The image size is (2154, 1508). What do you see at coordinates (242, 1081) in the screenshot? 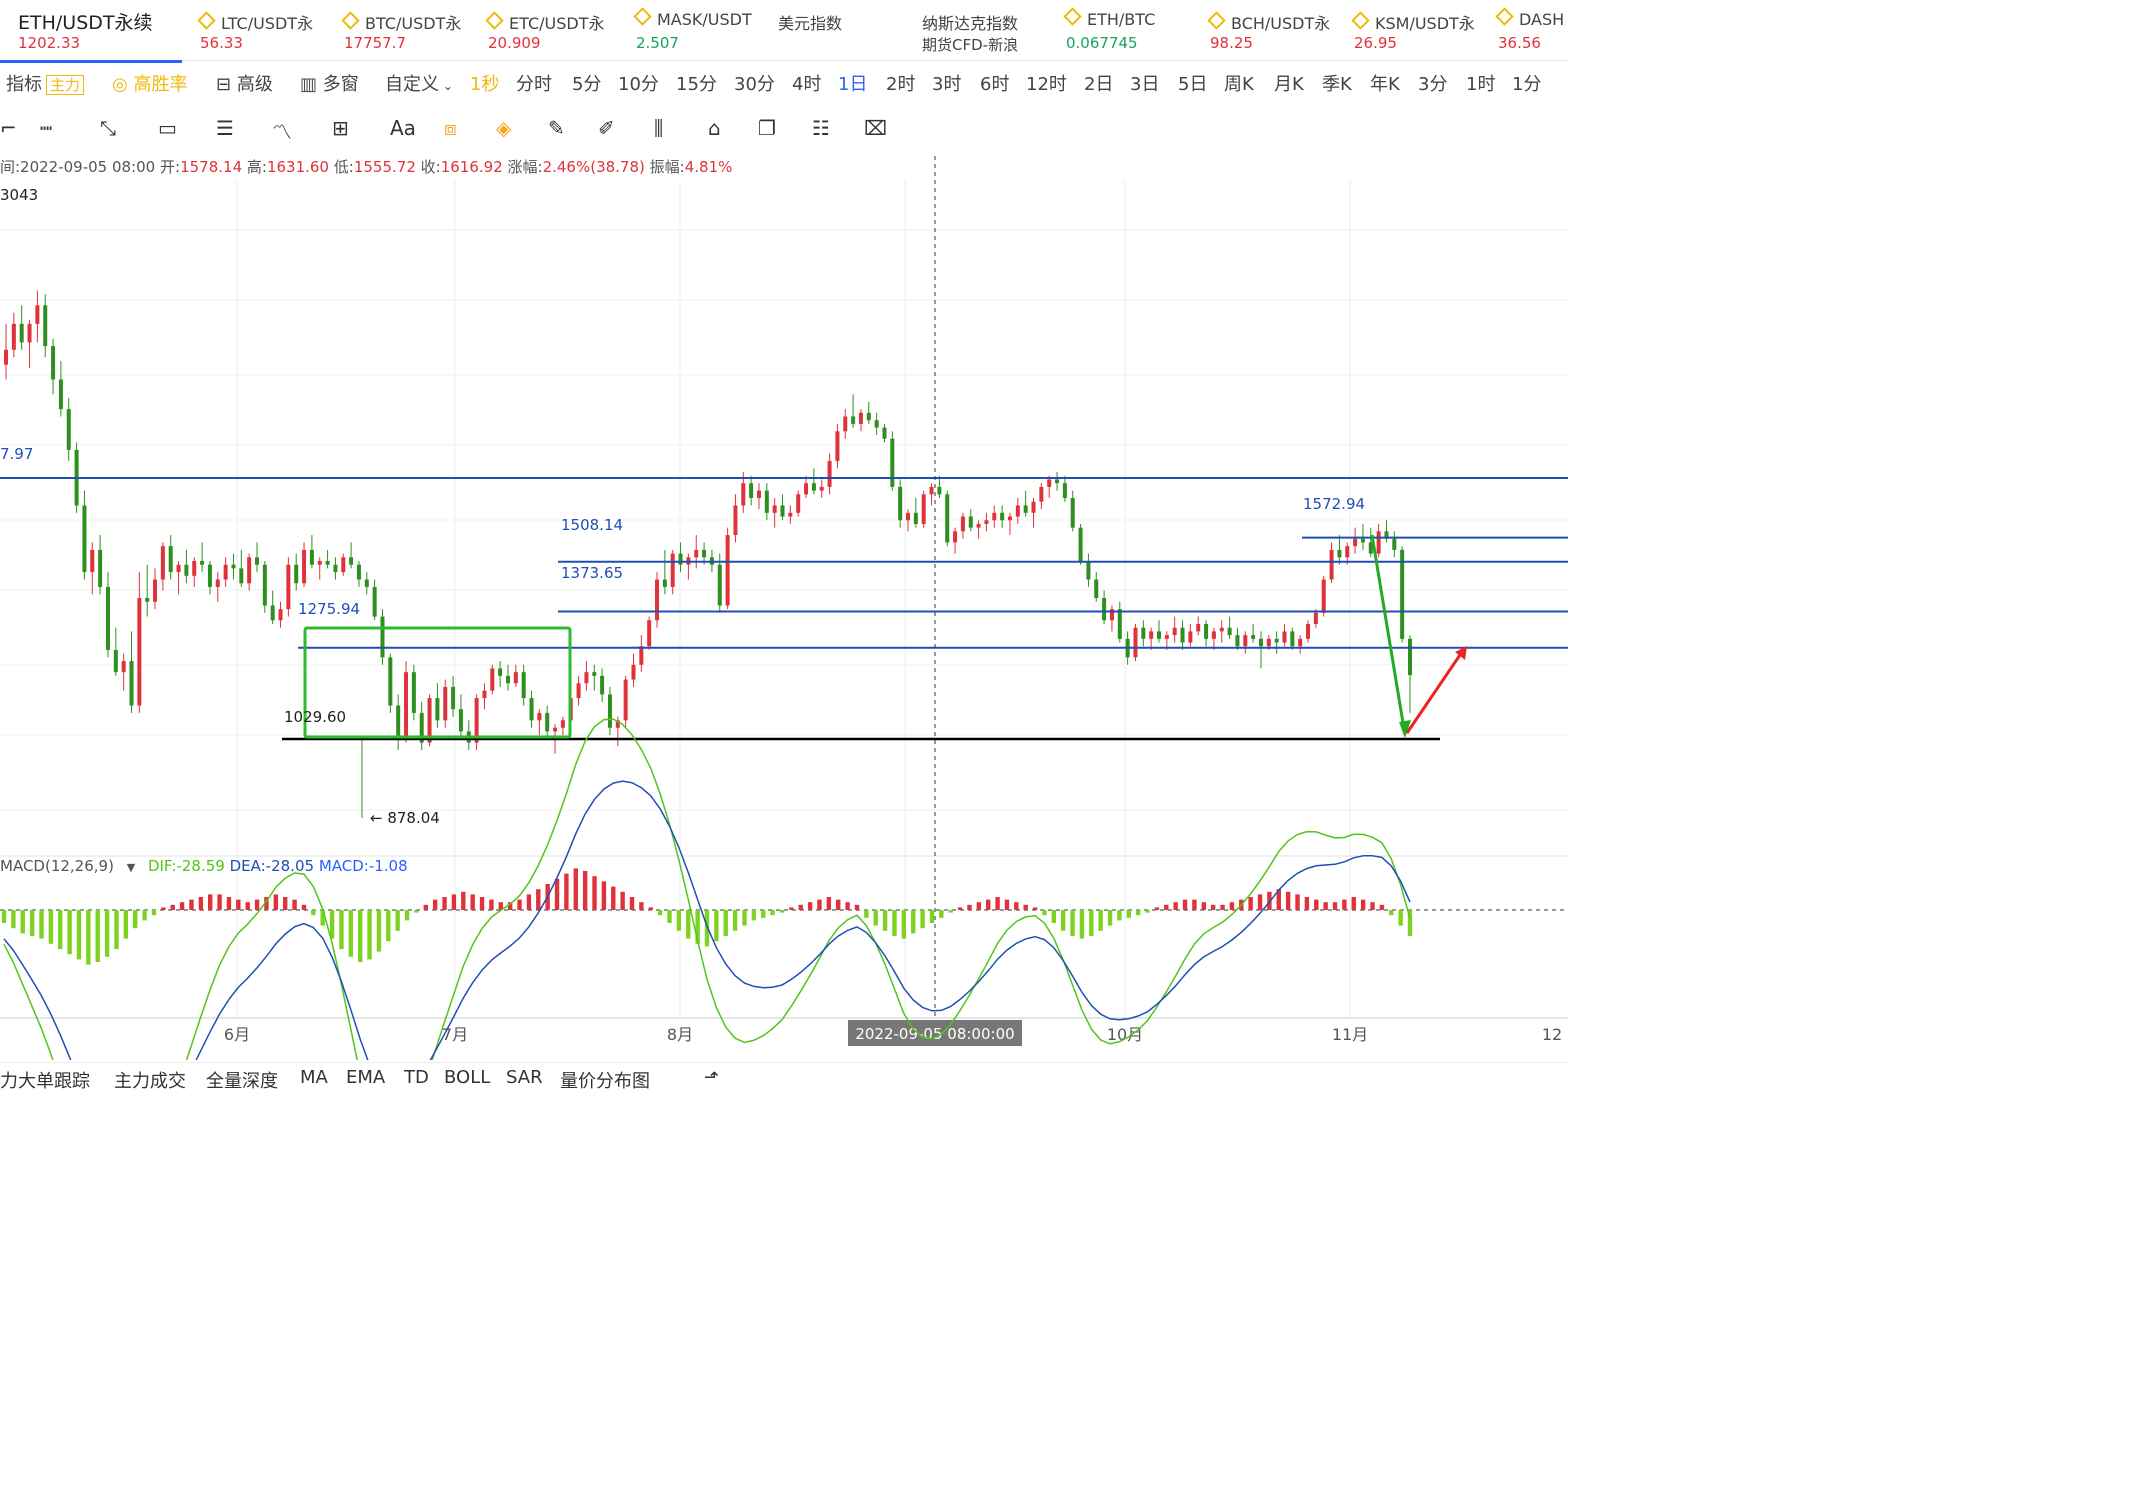
I see `bottom-tab: 全量深度` at bounding box center [242, 1081].